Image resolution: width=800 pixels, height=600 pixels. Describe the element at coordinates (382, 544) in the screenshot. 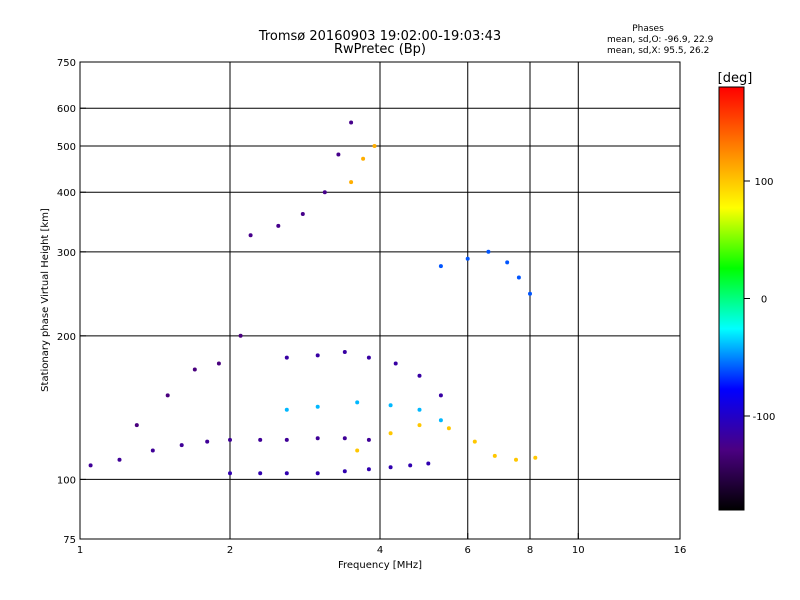

I see `x-axis-ticks: 1 2 4 6 8 10 16` at that location.